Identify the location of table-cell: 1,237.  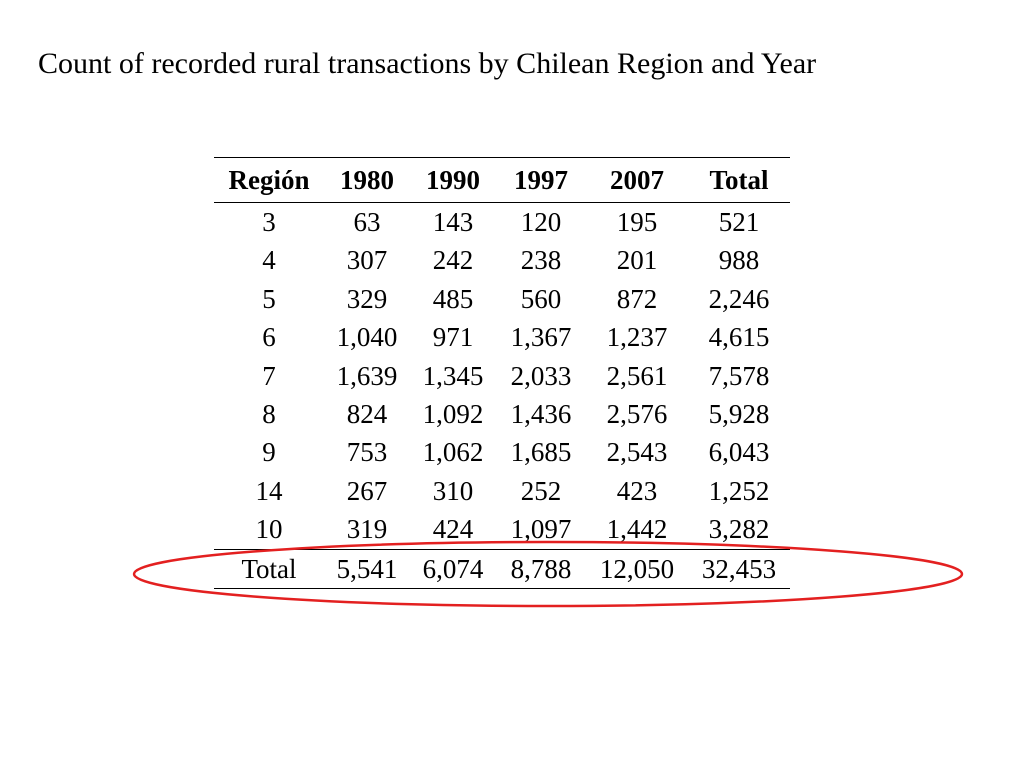
(637, 337).